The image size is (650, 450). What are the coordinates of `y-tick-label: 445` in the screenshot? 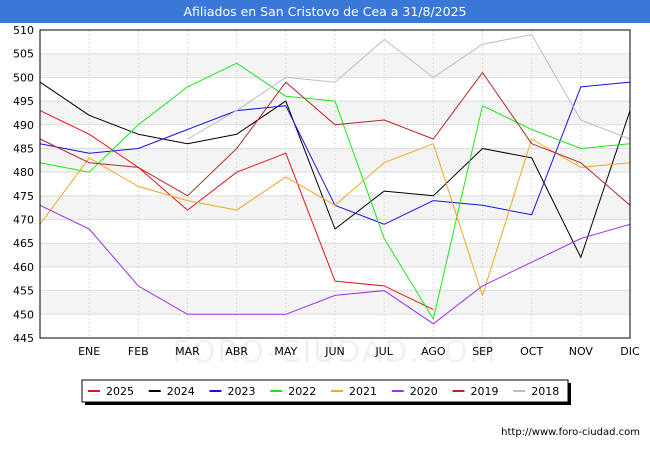 It's located at (23, 338).